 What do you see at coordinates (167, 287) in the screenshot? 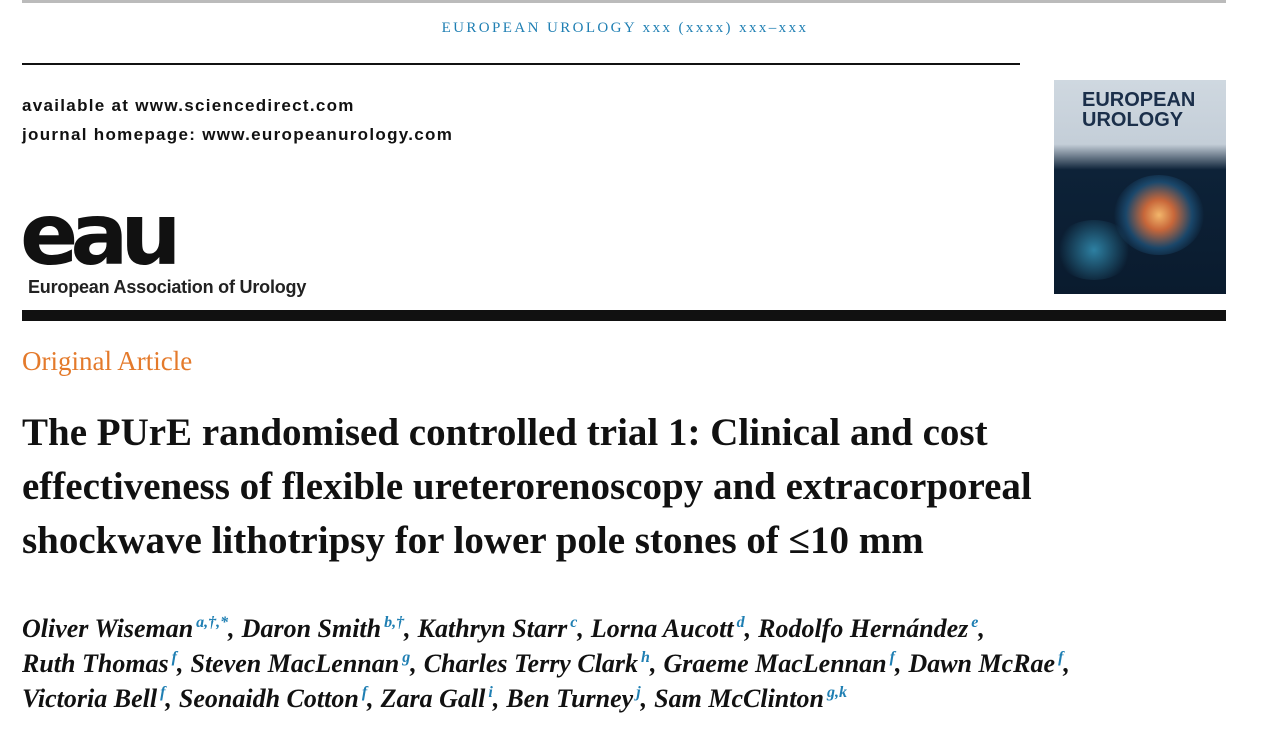
I see `logo-name: European Association of Urology` at bounding box center [167, 287].